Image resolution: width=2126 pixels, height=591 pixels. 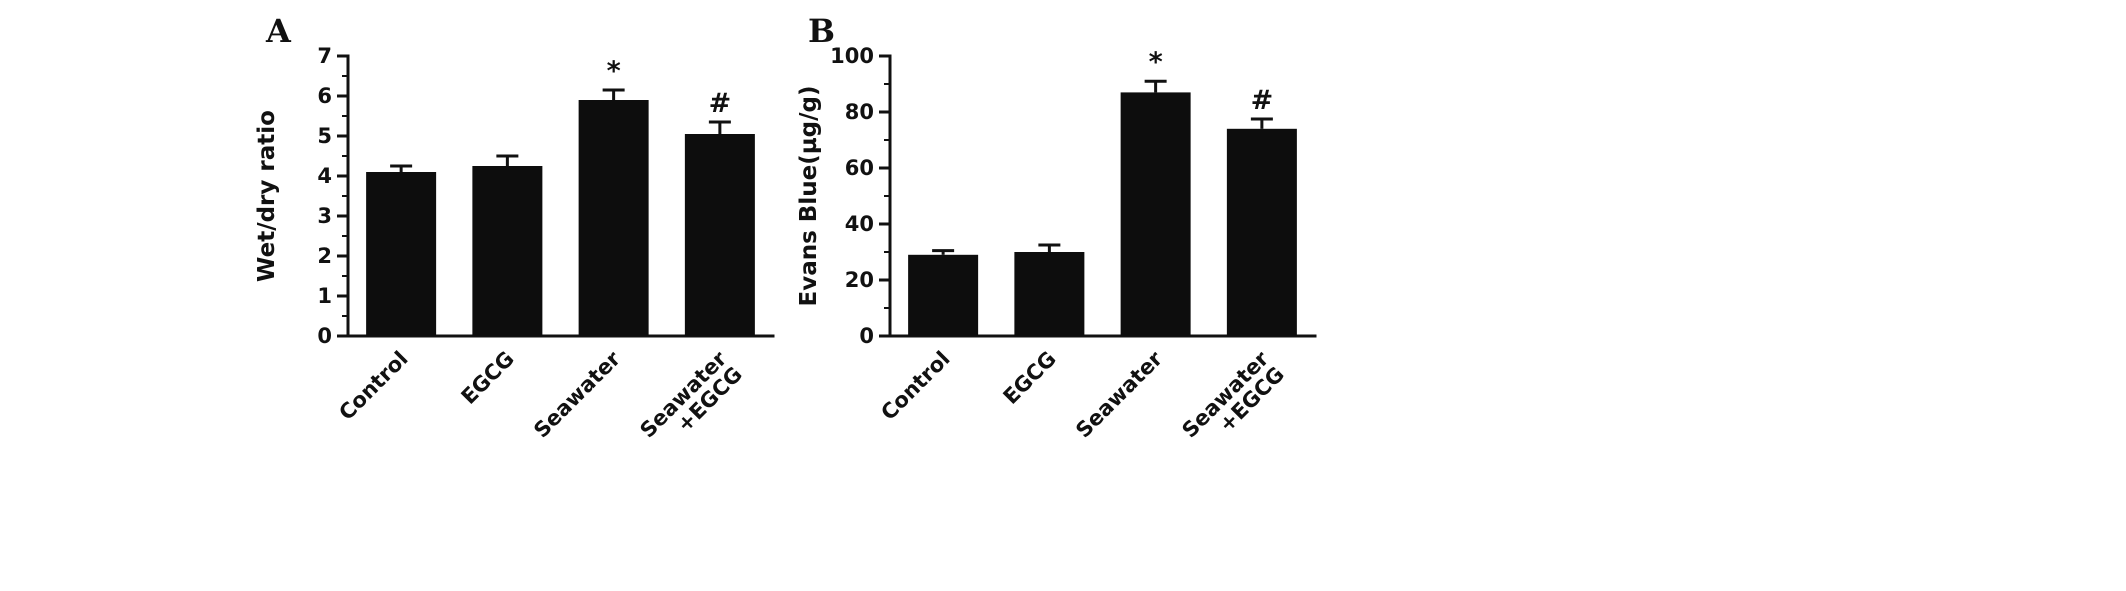 What do you see at coordinates (859, 280) in the screenshot?
I see `y-tick-label: 20` at bounding box center [859, 280].